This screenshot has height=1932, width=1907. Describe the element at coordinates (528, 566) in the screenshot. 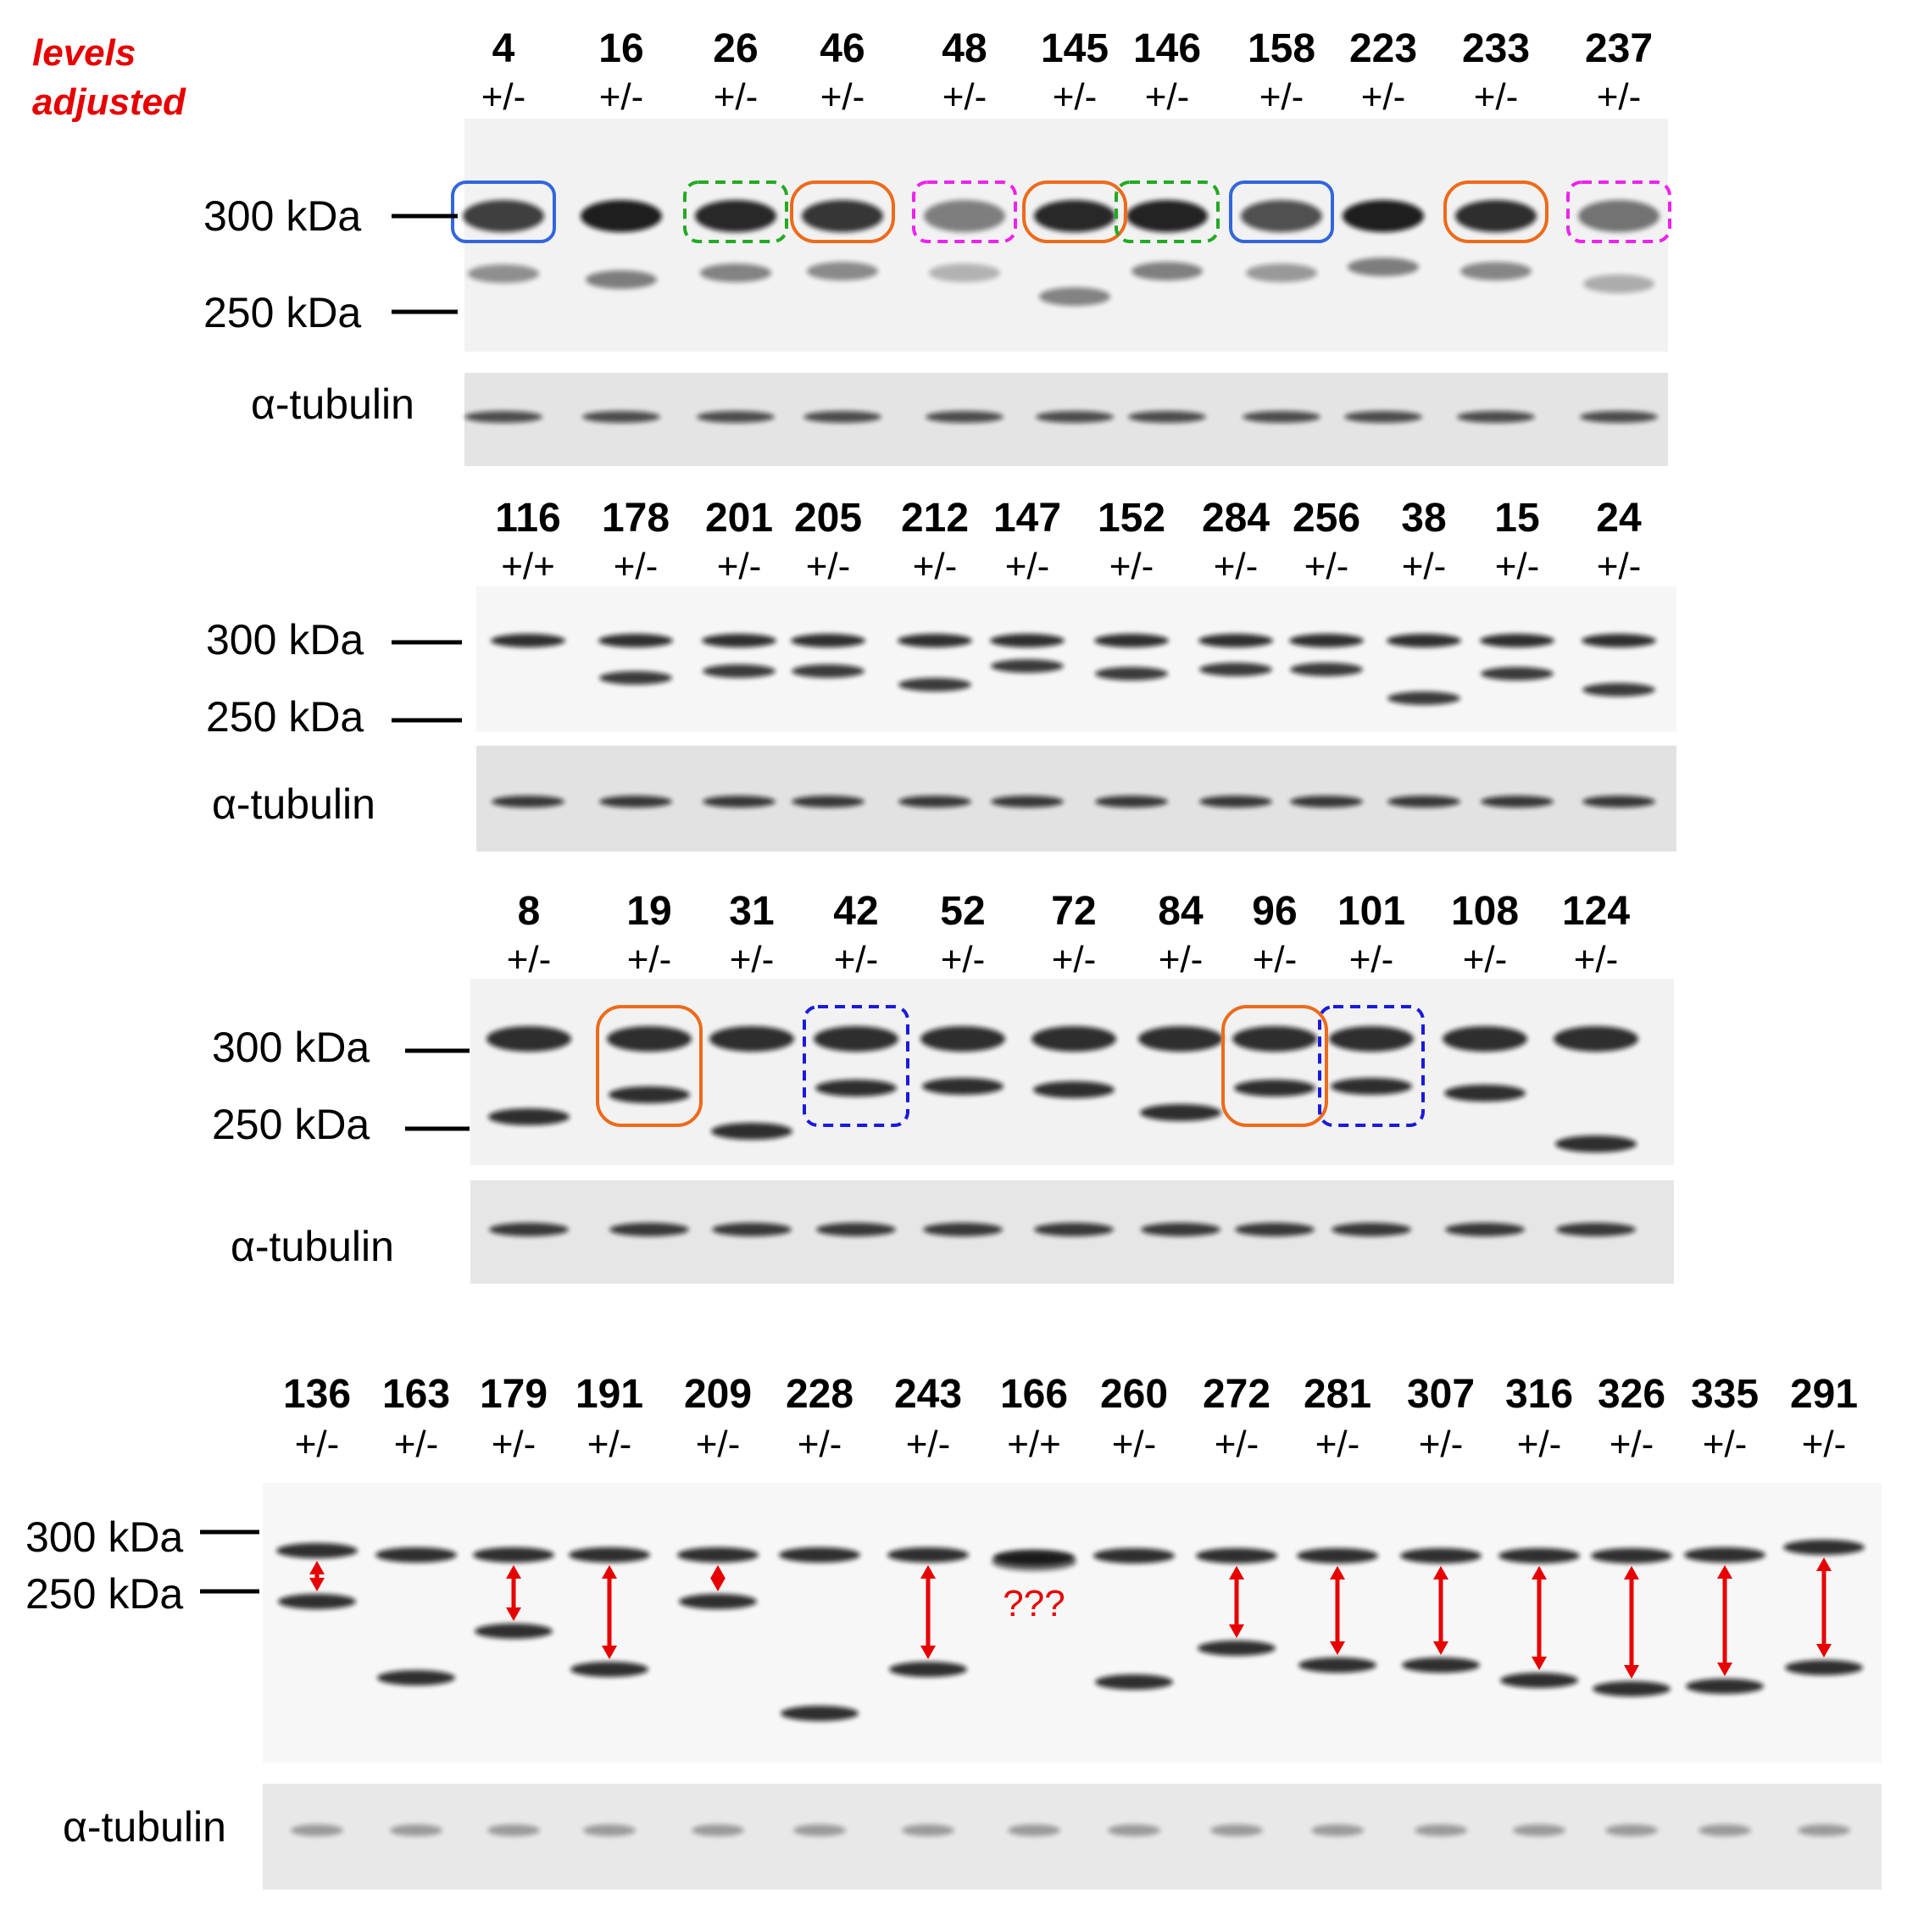

I see `lane-genotype: +/+` at that location.